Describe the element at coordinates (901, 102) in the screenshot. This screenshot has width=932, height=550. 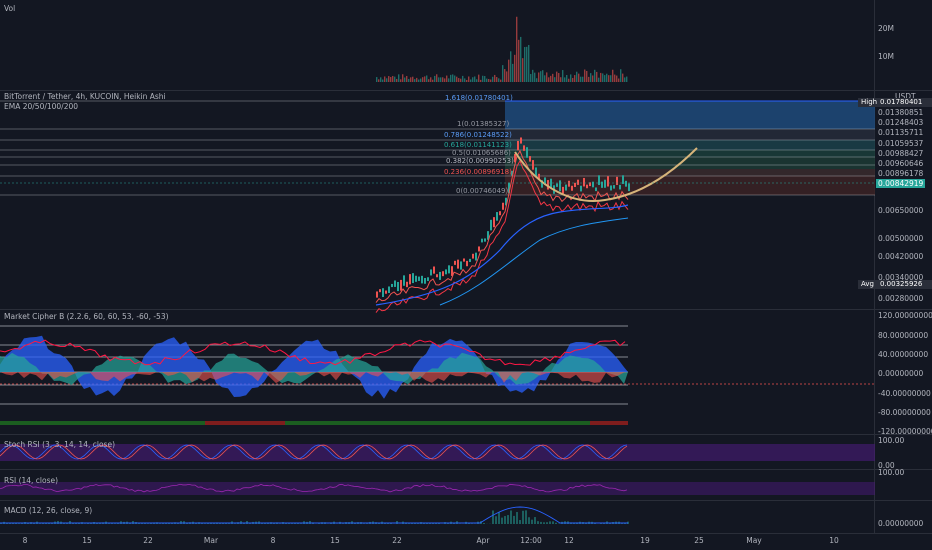
I see `high-value: 0.01780401` at that location.